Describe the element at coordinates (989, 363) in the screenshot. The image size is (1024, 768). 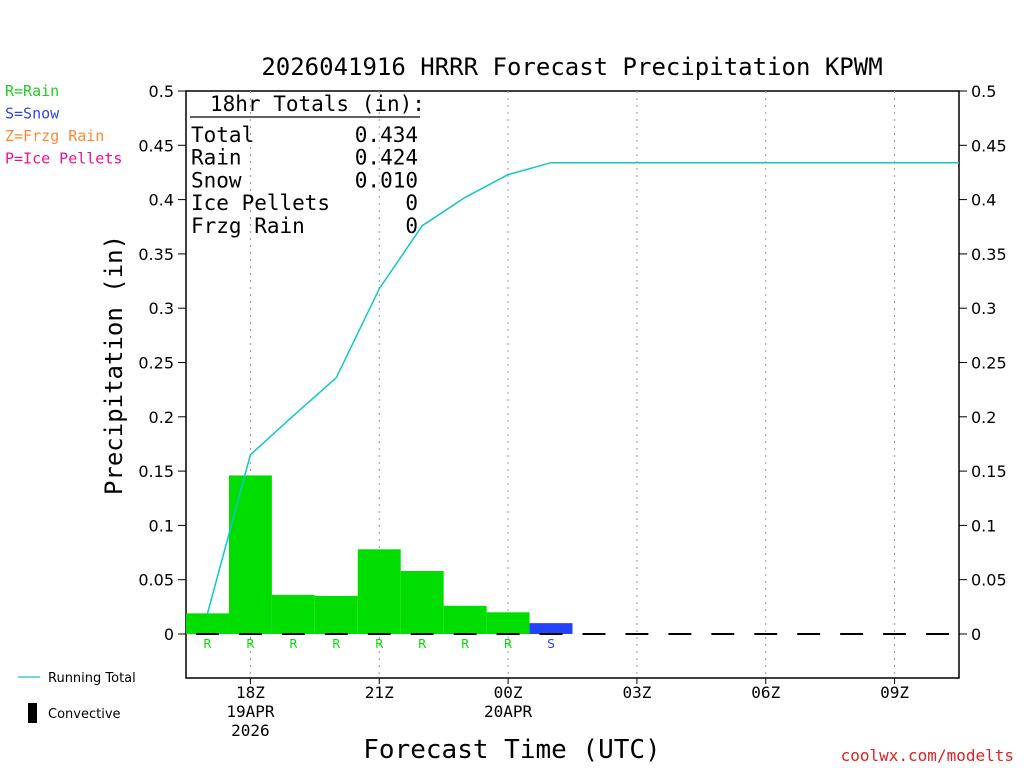
I see `y-tick-label-right: 0.25` at that location.